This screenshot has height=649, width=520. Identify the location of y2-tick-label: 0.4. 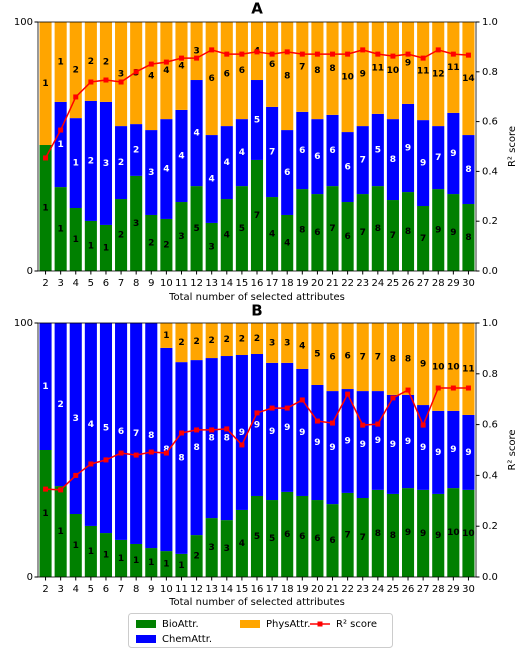
(490, 475).